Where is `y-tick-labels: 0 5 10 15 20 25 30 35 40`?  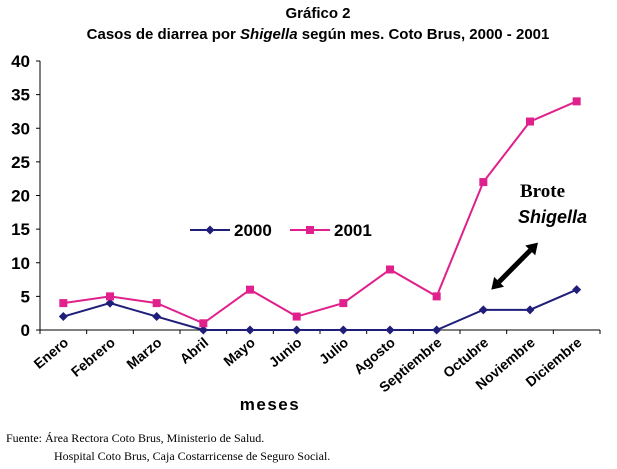 y-tick-labels: 0 5 10 15 20 25 30 35 40 is located at coordinates (20, 196).